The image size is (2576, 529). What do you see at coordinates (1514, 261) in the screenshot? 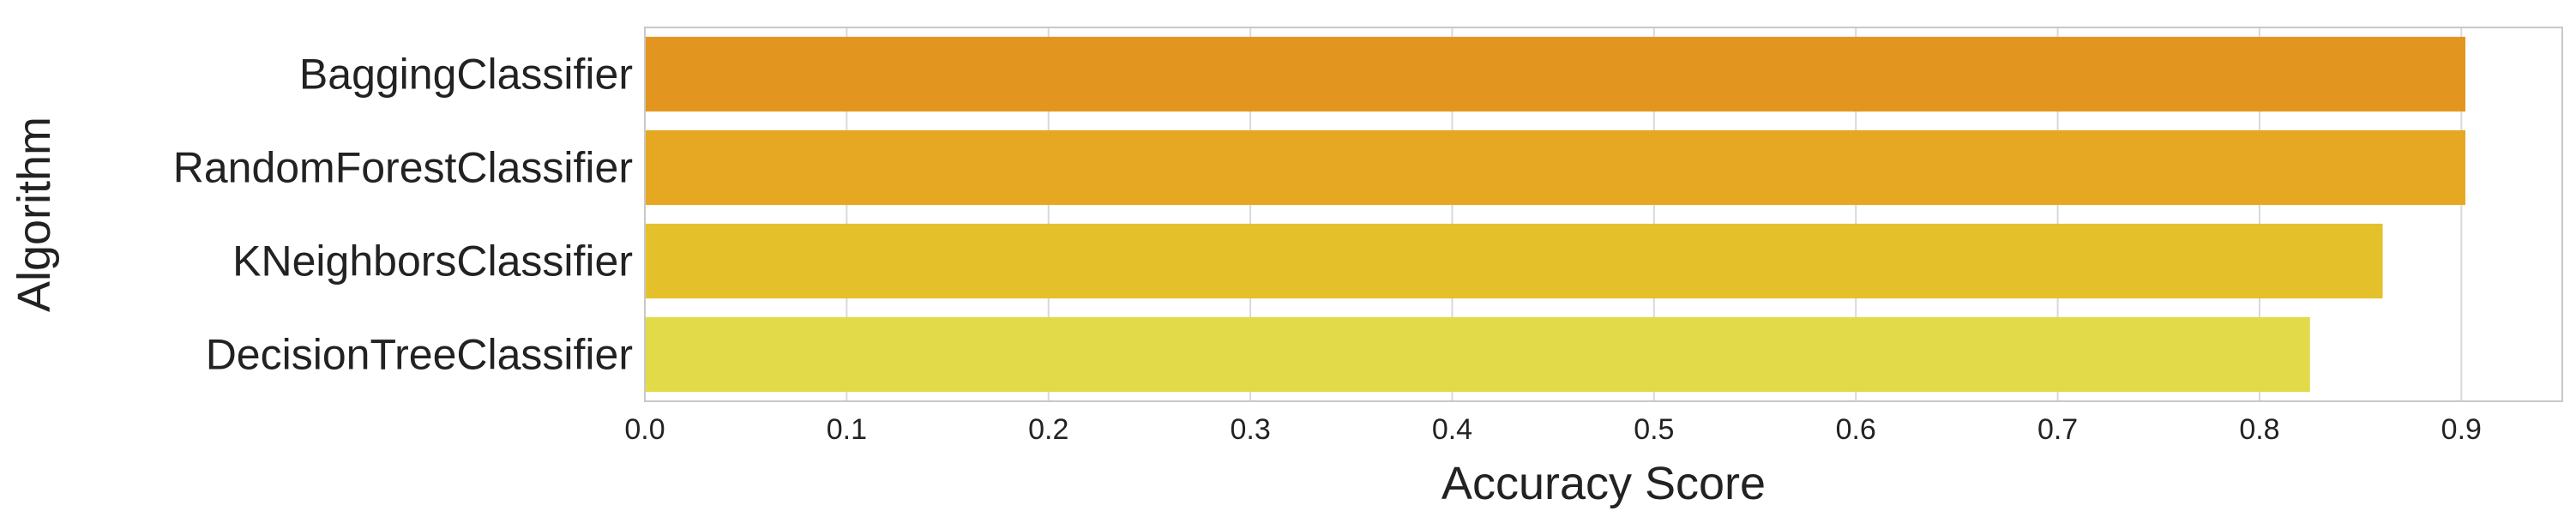
I see `bar-kneighborsclassifier` at bounding box center [1514, 261].